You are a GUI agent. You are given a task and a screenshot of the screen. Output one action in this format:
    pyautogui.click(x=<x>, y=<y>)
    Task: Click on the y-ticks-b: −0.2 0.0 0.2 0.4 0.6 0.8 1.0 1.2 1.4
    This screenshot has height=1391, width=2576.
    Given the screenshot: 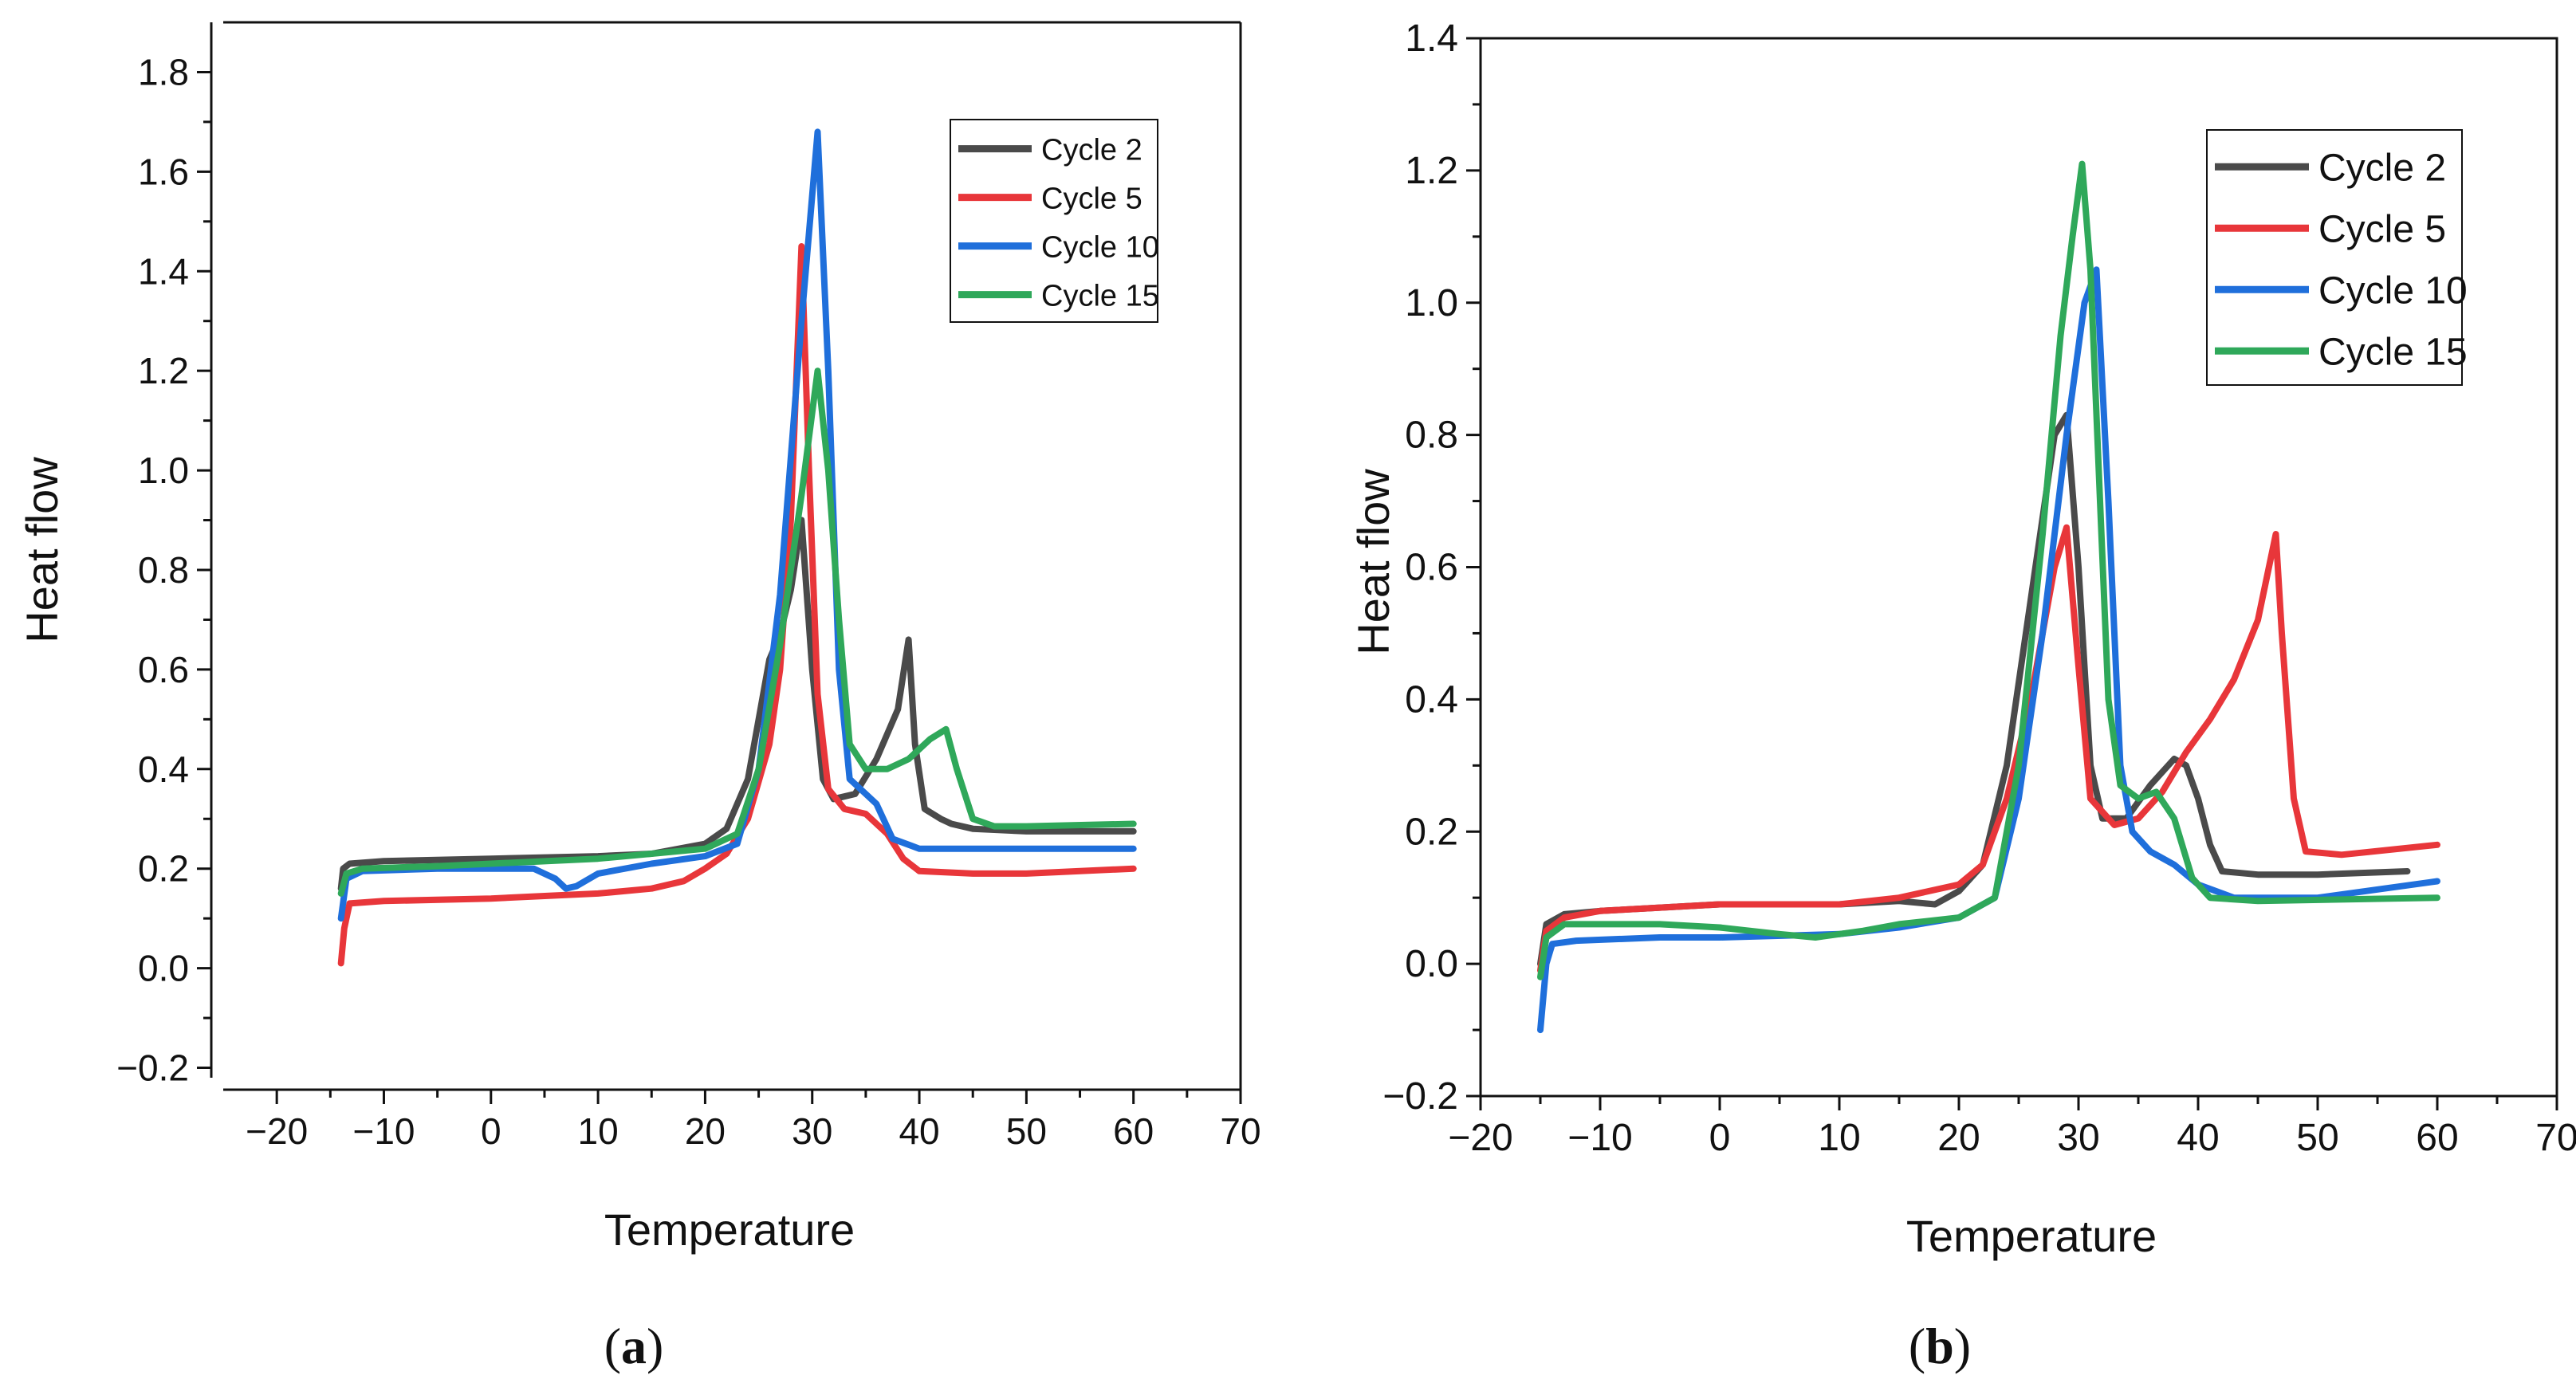 What is the action you would take?
    pyautogui.click(x=1432, y=568)
    